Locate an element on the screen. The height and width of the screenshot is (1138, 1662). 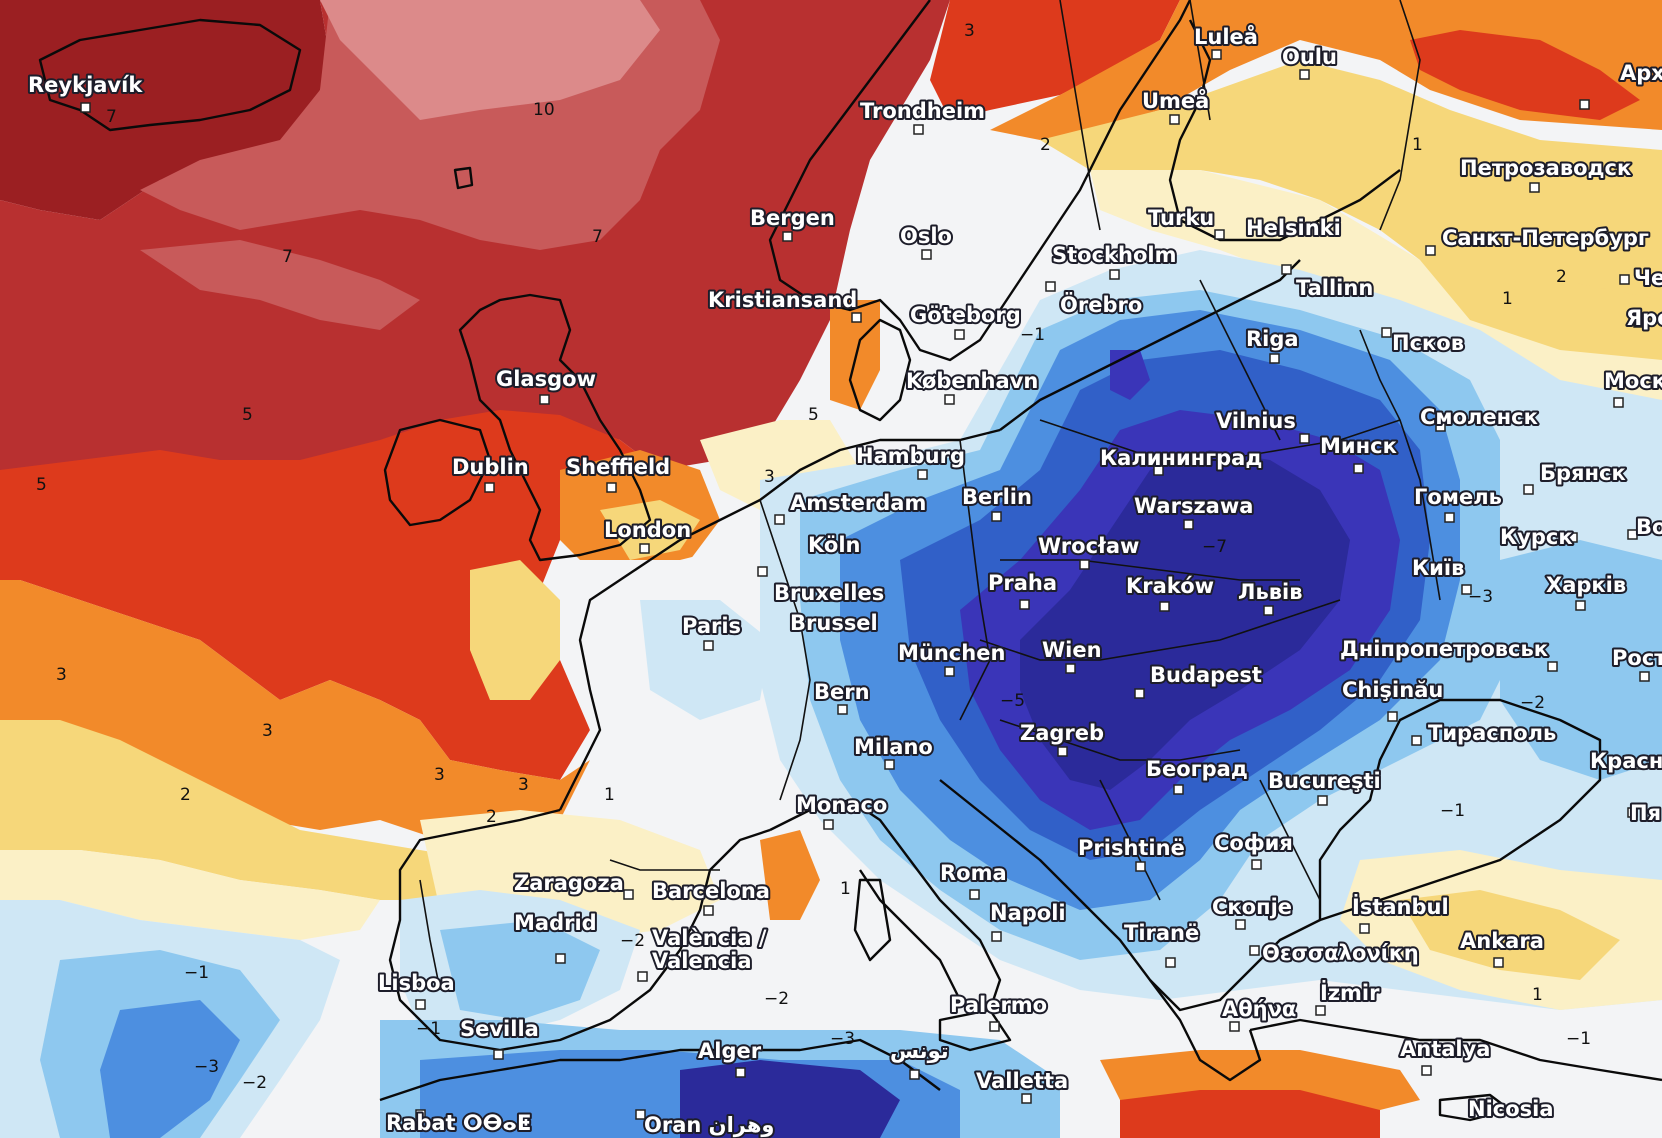
city-marker: Nicosia is located at coordinates (1511, 1109).